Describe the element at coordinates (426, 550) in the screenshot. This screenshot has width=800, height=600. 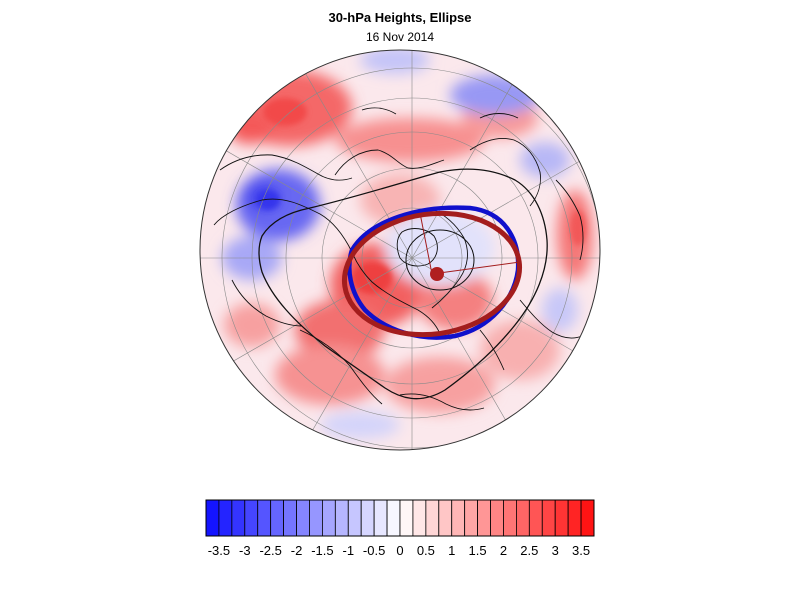
I see `colorbar-tick-label: 0.5` at that location.